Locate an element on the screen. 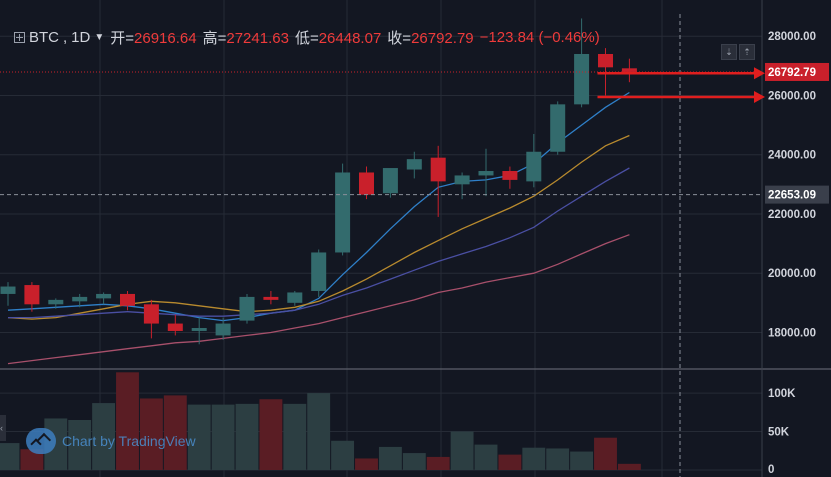  watermark-text: Chart by TradingView is located at coordinates (129, 441).